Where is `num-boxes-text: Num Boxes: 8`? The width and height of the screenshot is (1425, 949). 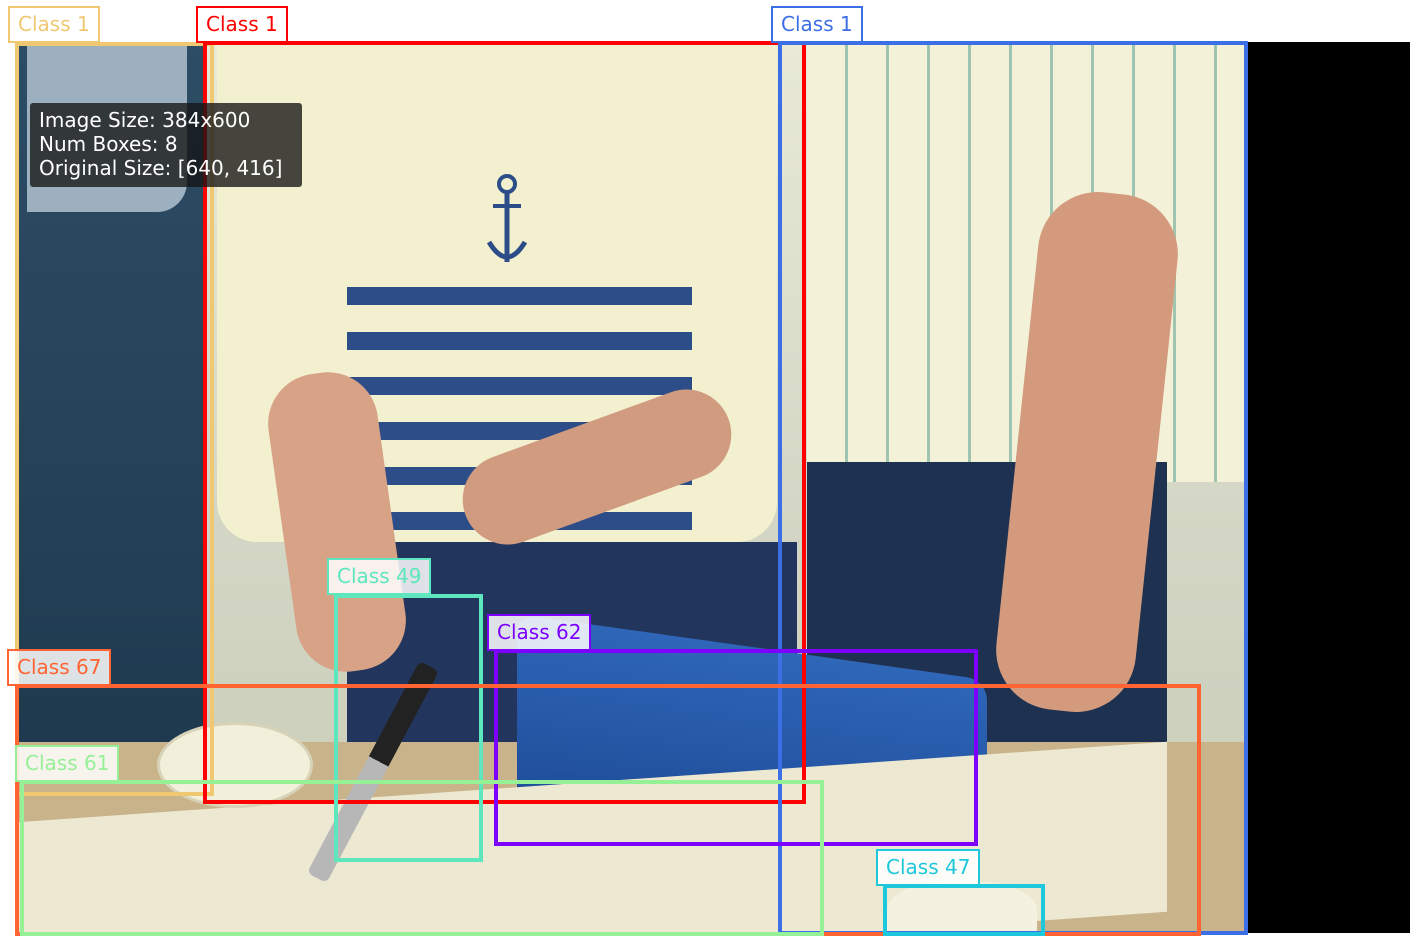 num-boxes-text: Num Boxes: 8 is located at coordinates (108, 144).